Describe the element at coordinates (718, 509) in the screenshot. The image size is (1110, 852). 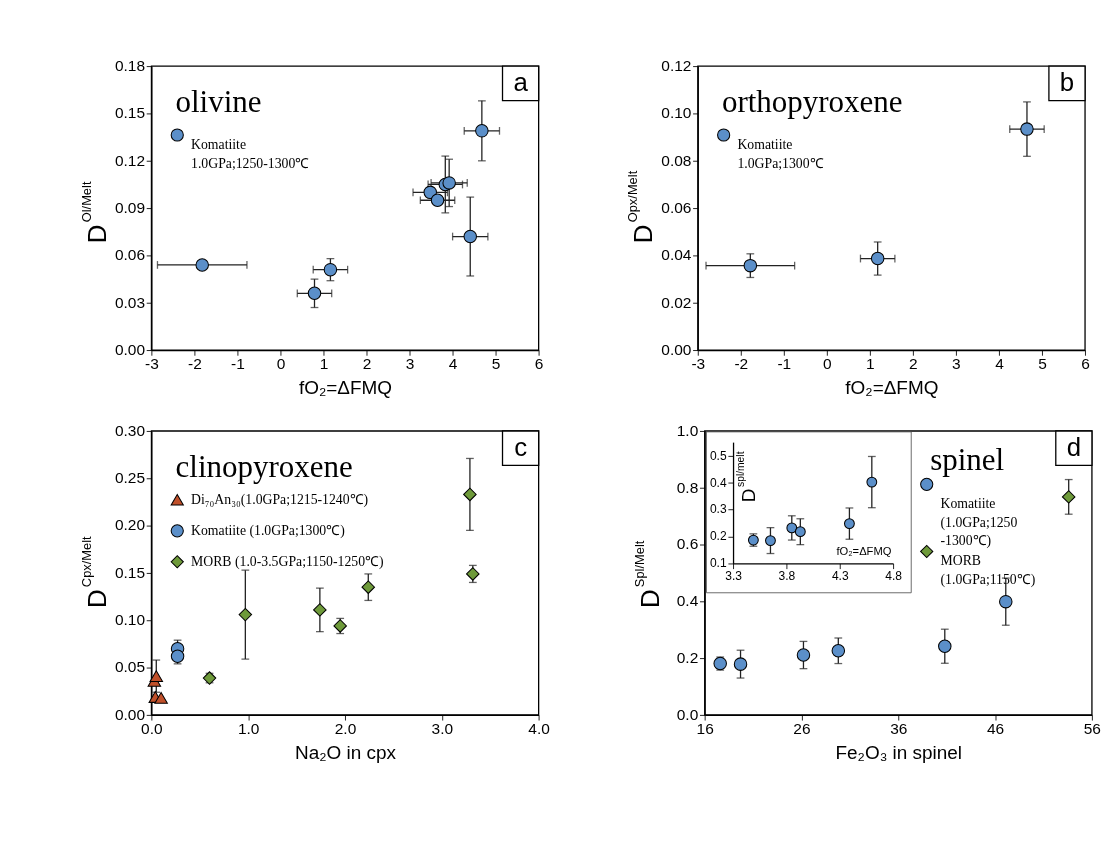
I see `y-tick-label: 0.3` at that location.